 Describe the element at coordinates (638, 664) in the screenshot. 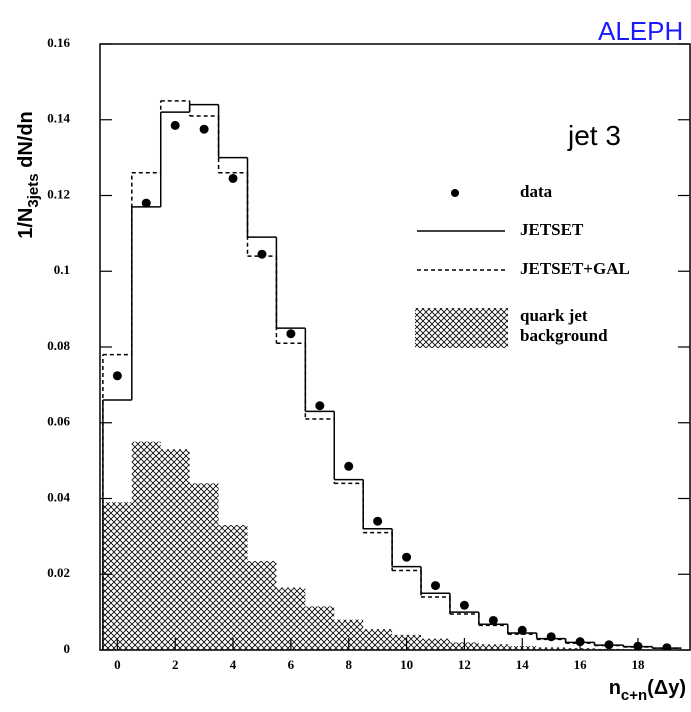

I see `x-tick-label: 18` at that location.